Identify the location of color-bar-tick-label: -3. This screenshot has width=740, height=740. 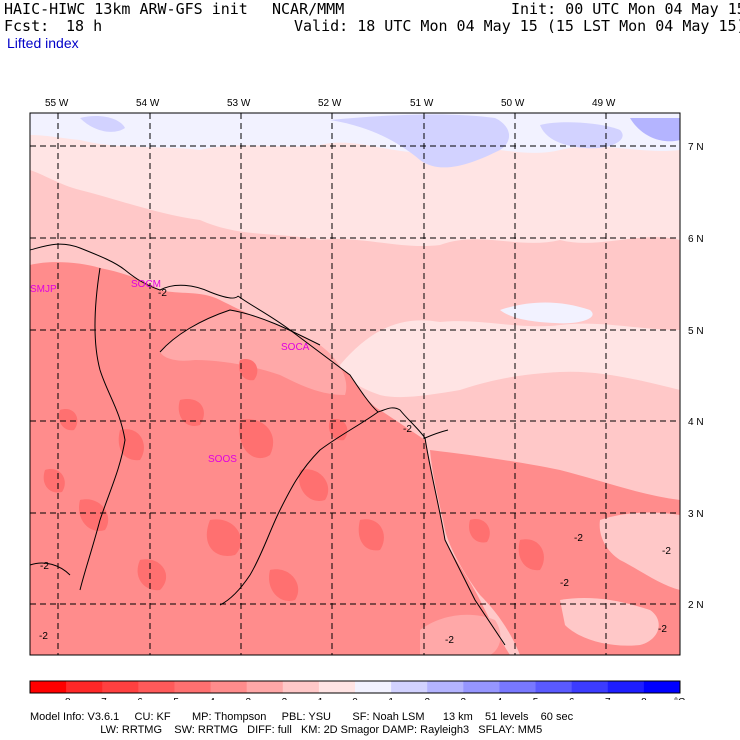
(246, 698).